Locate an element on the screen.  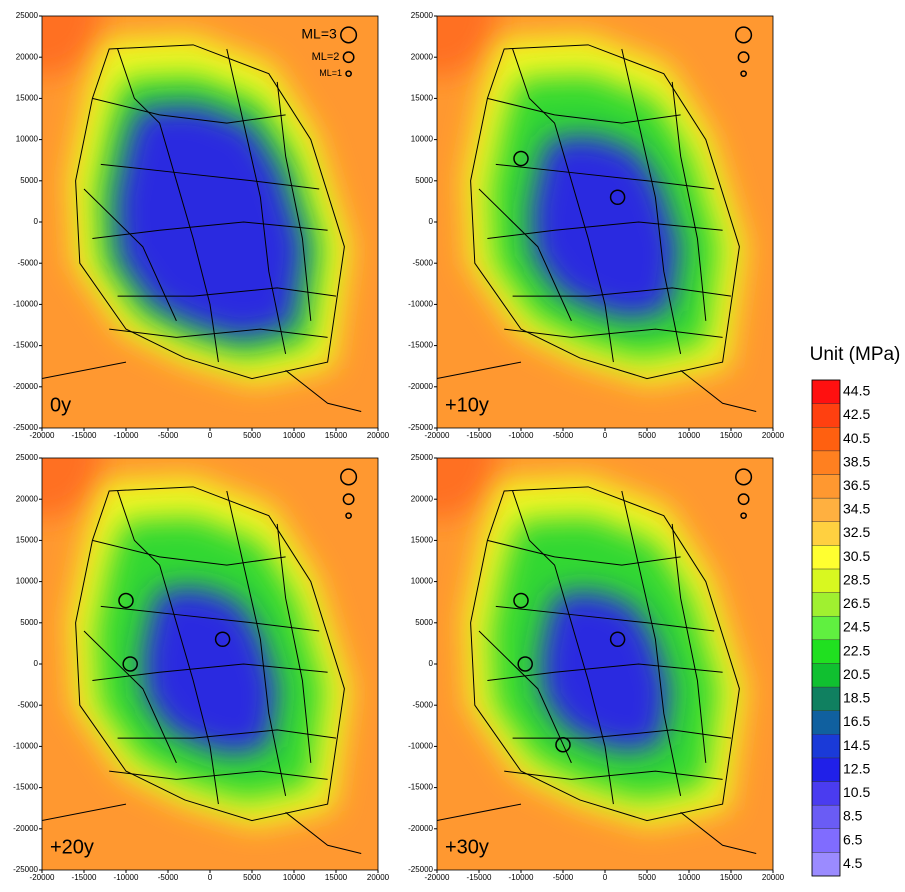
colorbar-tick-label: 12.5 is located at coordinates (856, 768).